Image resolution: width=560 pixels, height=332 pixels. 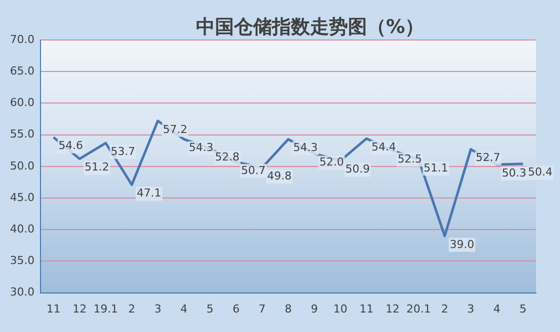 What do you see at coordinates (410, 159) in the screenshot?
I see `data-label: 52.5` at bounding box center [410, 159].